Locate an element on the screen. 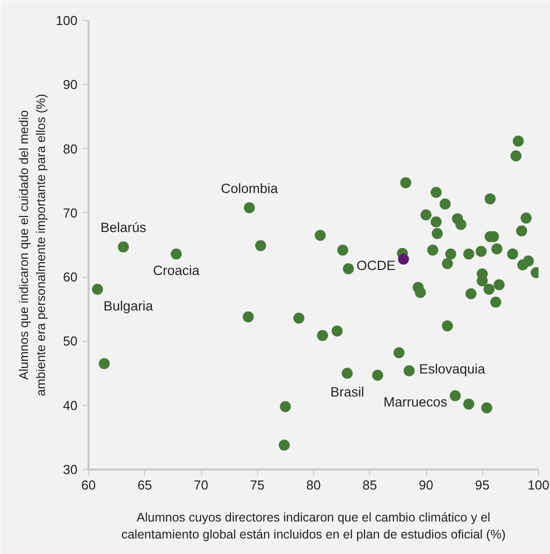  annotation: Bulgaria is located at coordinates (129, 306).